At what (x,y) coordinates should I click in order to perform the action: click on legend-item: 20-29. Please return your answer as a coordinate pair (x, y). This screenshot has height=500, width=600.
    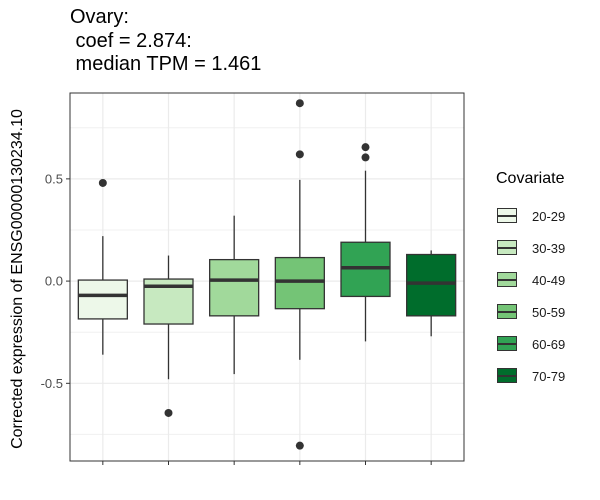
    Looking at the image, I should click on (530, 216).